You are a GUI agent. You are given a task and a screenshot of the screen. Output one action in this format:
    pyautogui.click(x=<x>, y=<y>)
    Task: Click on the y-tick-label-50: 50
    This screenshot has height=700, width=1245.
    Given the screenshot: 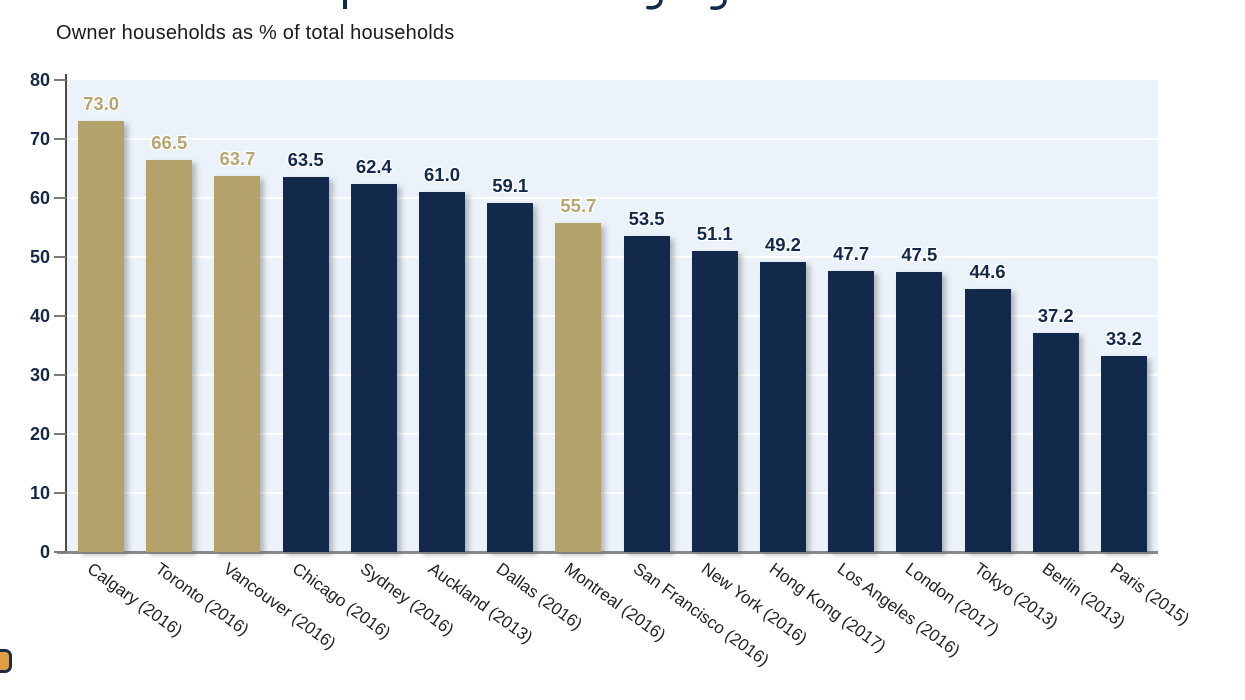 What is the action you would take?
    pyautogui.click(x=39, y=257)
    